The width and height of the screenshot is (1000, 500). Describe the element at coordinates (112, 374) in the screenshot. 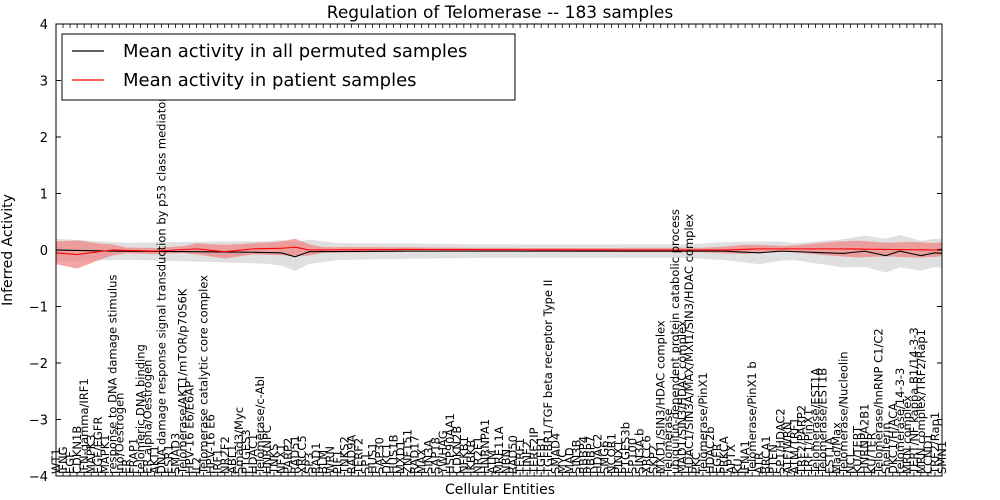

I see `x-category-label: response to DNA damage stimulus` at that location.